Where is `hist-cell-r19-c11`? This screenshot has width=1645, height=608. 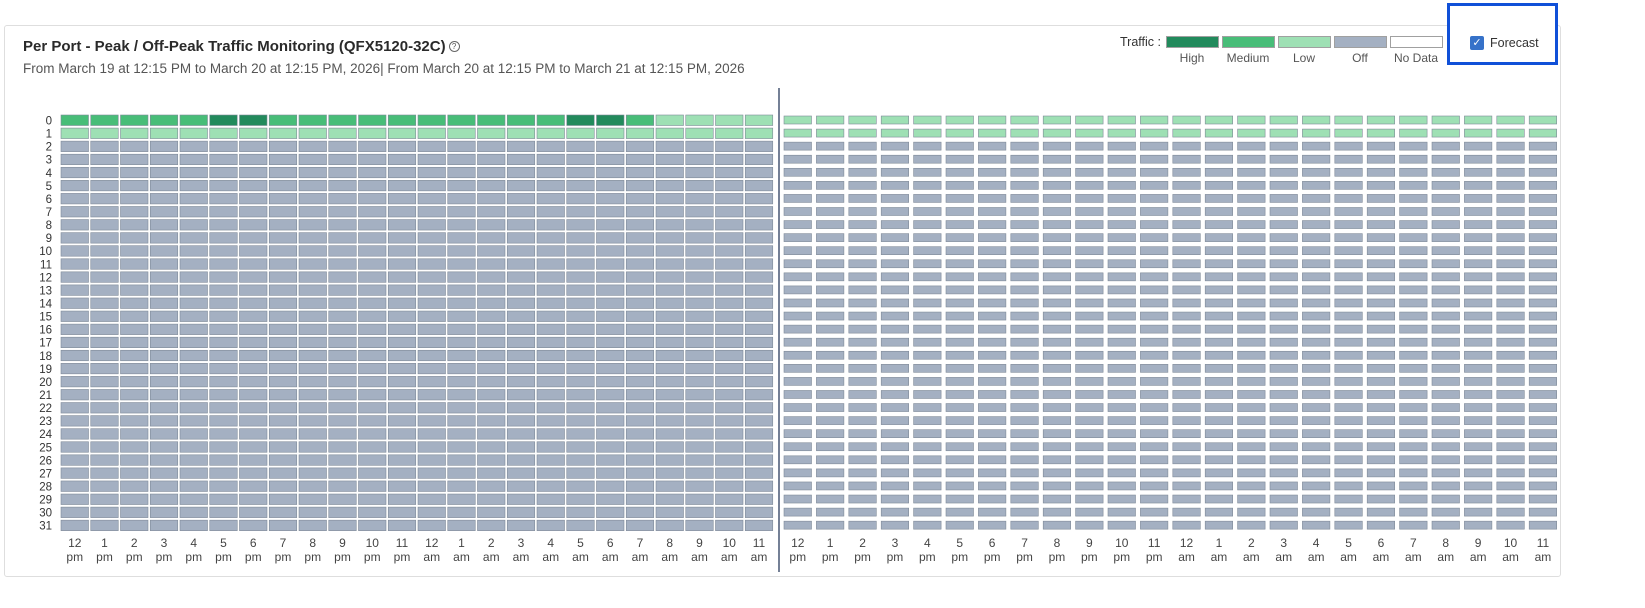 hist-cell-r19-c11 is located at coordinates (402, 369).